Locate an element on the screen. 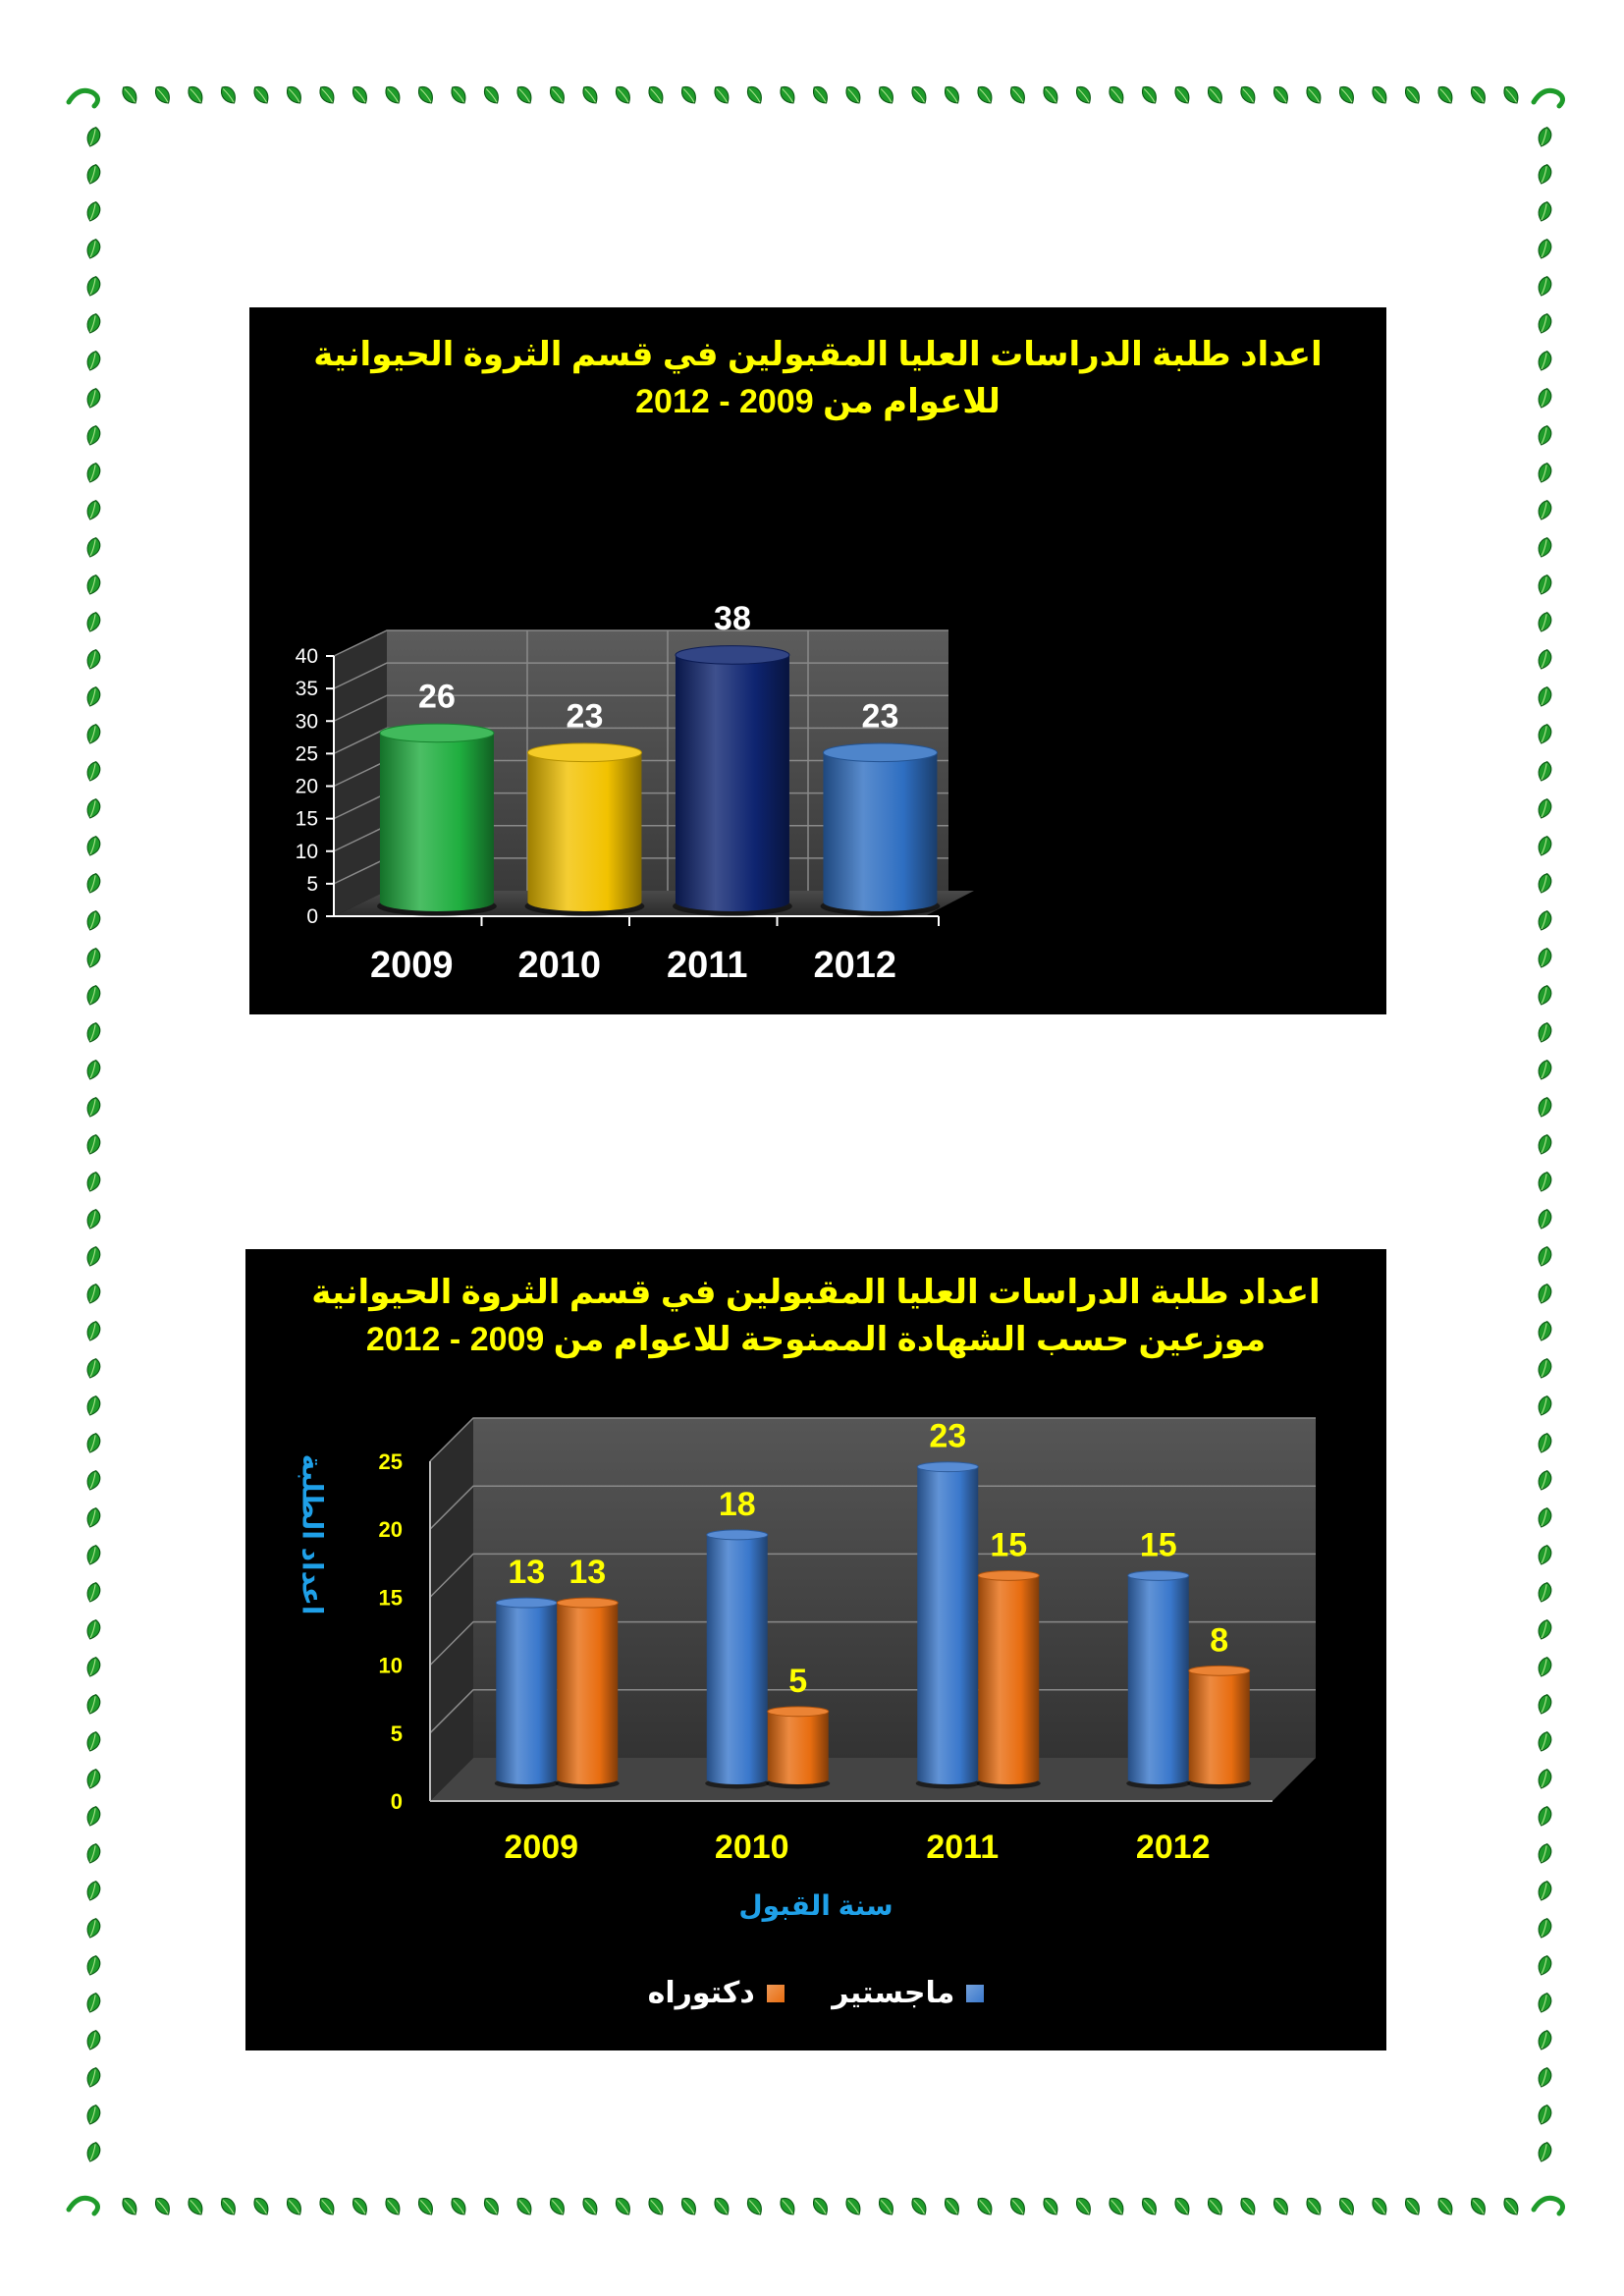 This screenshot has width=1624, height=2296. legend-item-masters: ماجستير is located at coordinates (908, 1993).